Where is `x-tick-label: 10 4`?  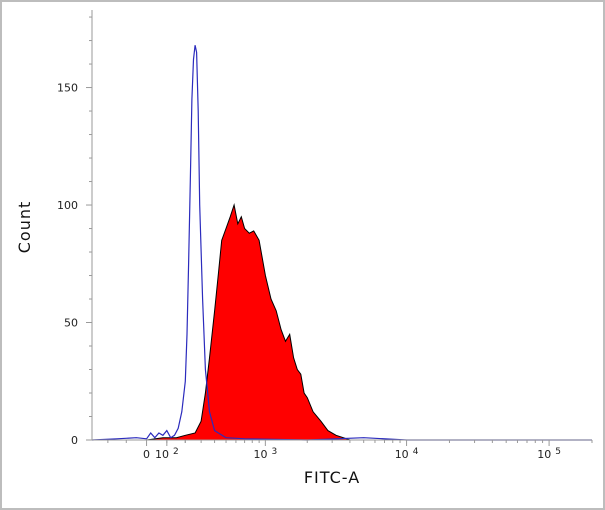 x-tick-label: 10 4 is located at coordinates (407, 454).